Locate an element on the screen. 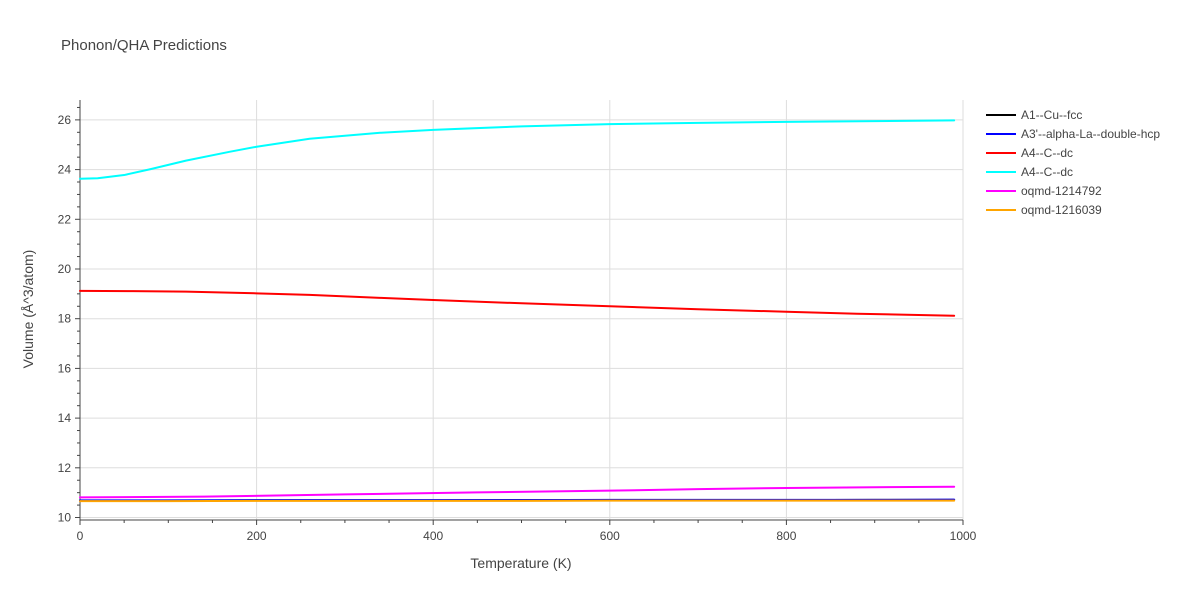 Image resolution: width=1200 pixels, height=600 pixels. legend-item-2: A4--C--dc is located at coordinates (1029, 153).